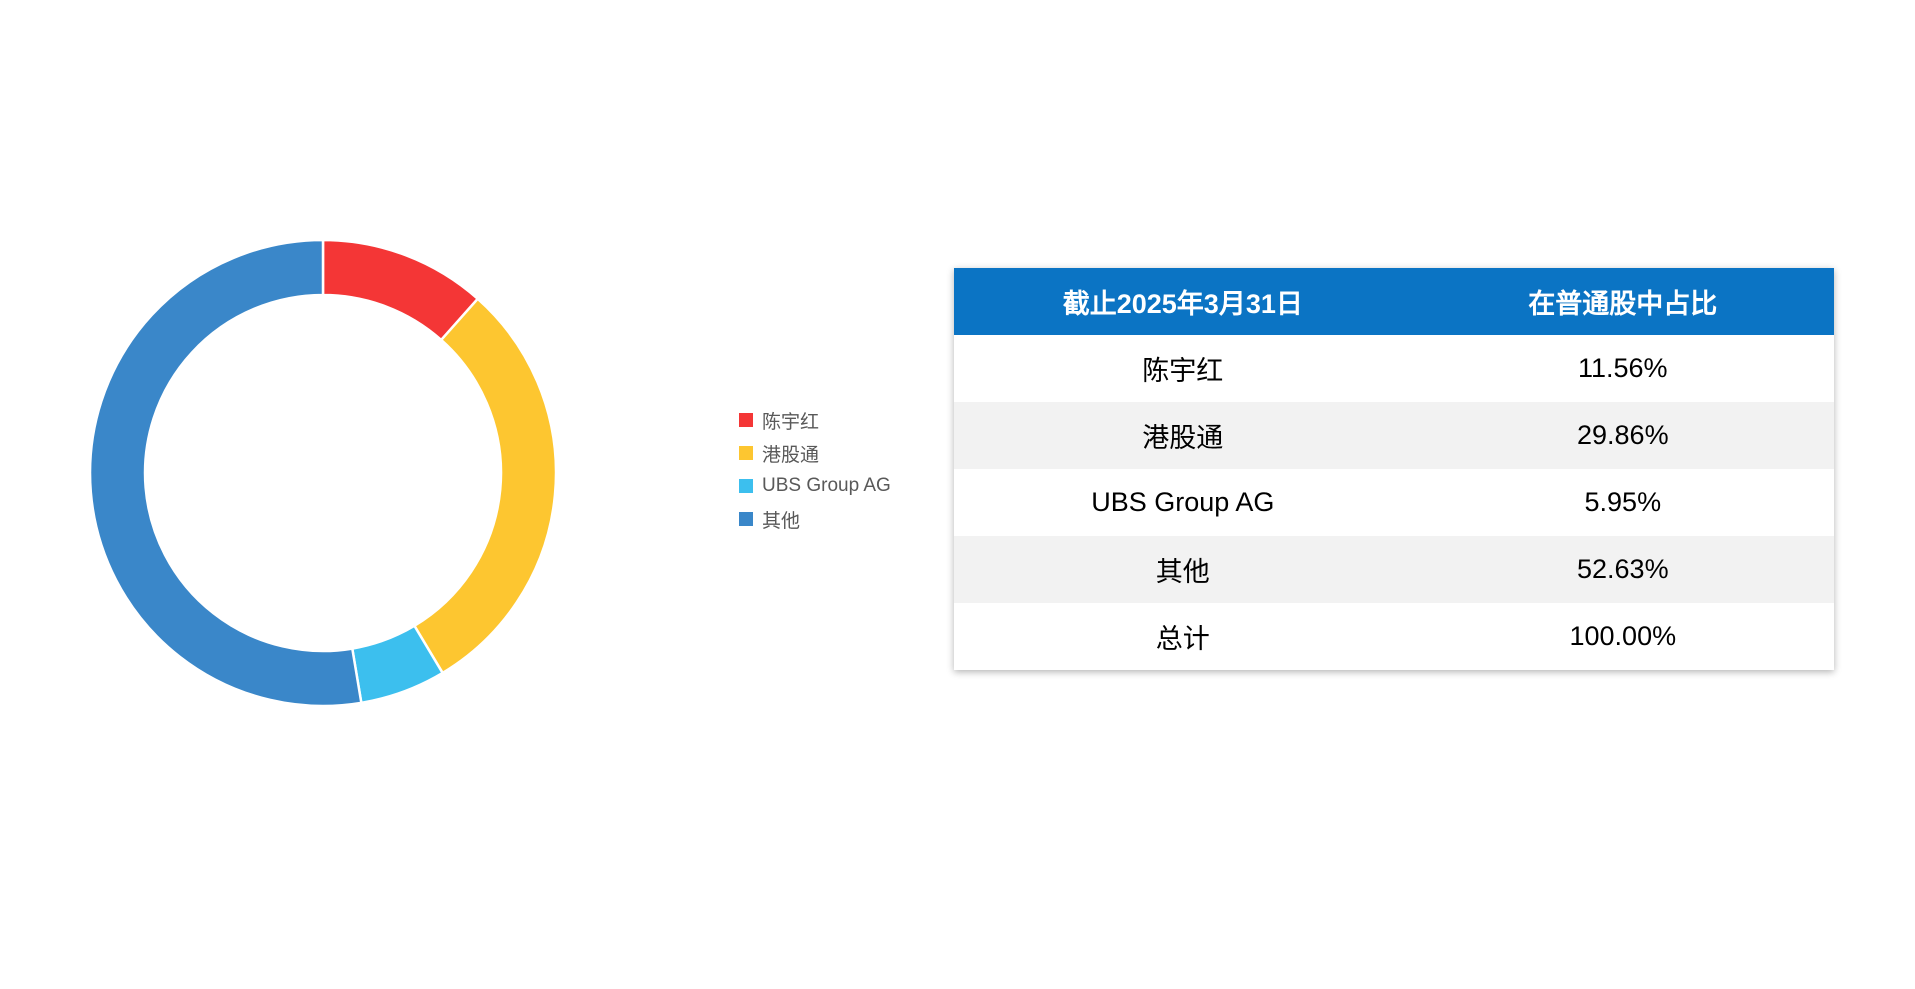 The height and width of the screenshot is (989, 1915). I want to click on legend-label: 港股通, so click(791, 455).